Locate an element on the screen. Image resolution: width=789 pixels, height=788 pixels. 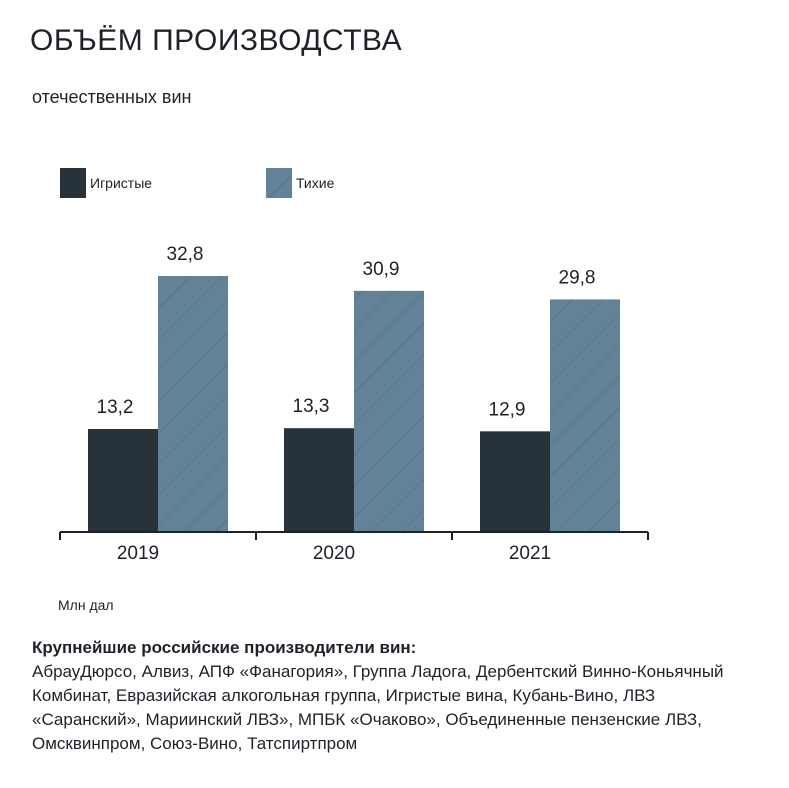
legend-label-1: Игристые is located at coordinates (121, 183).